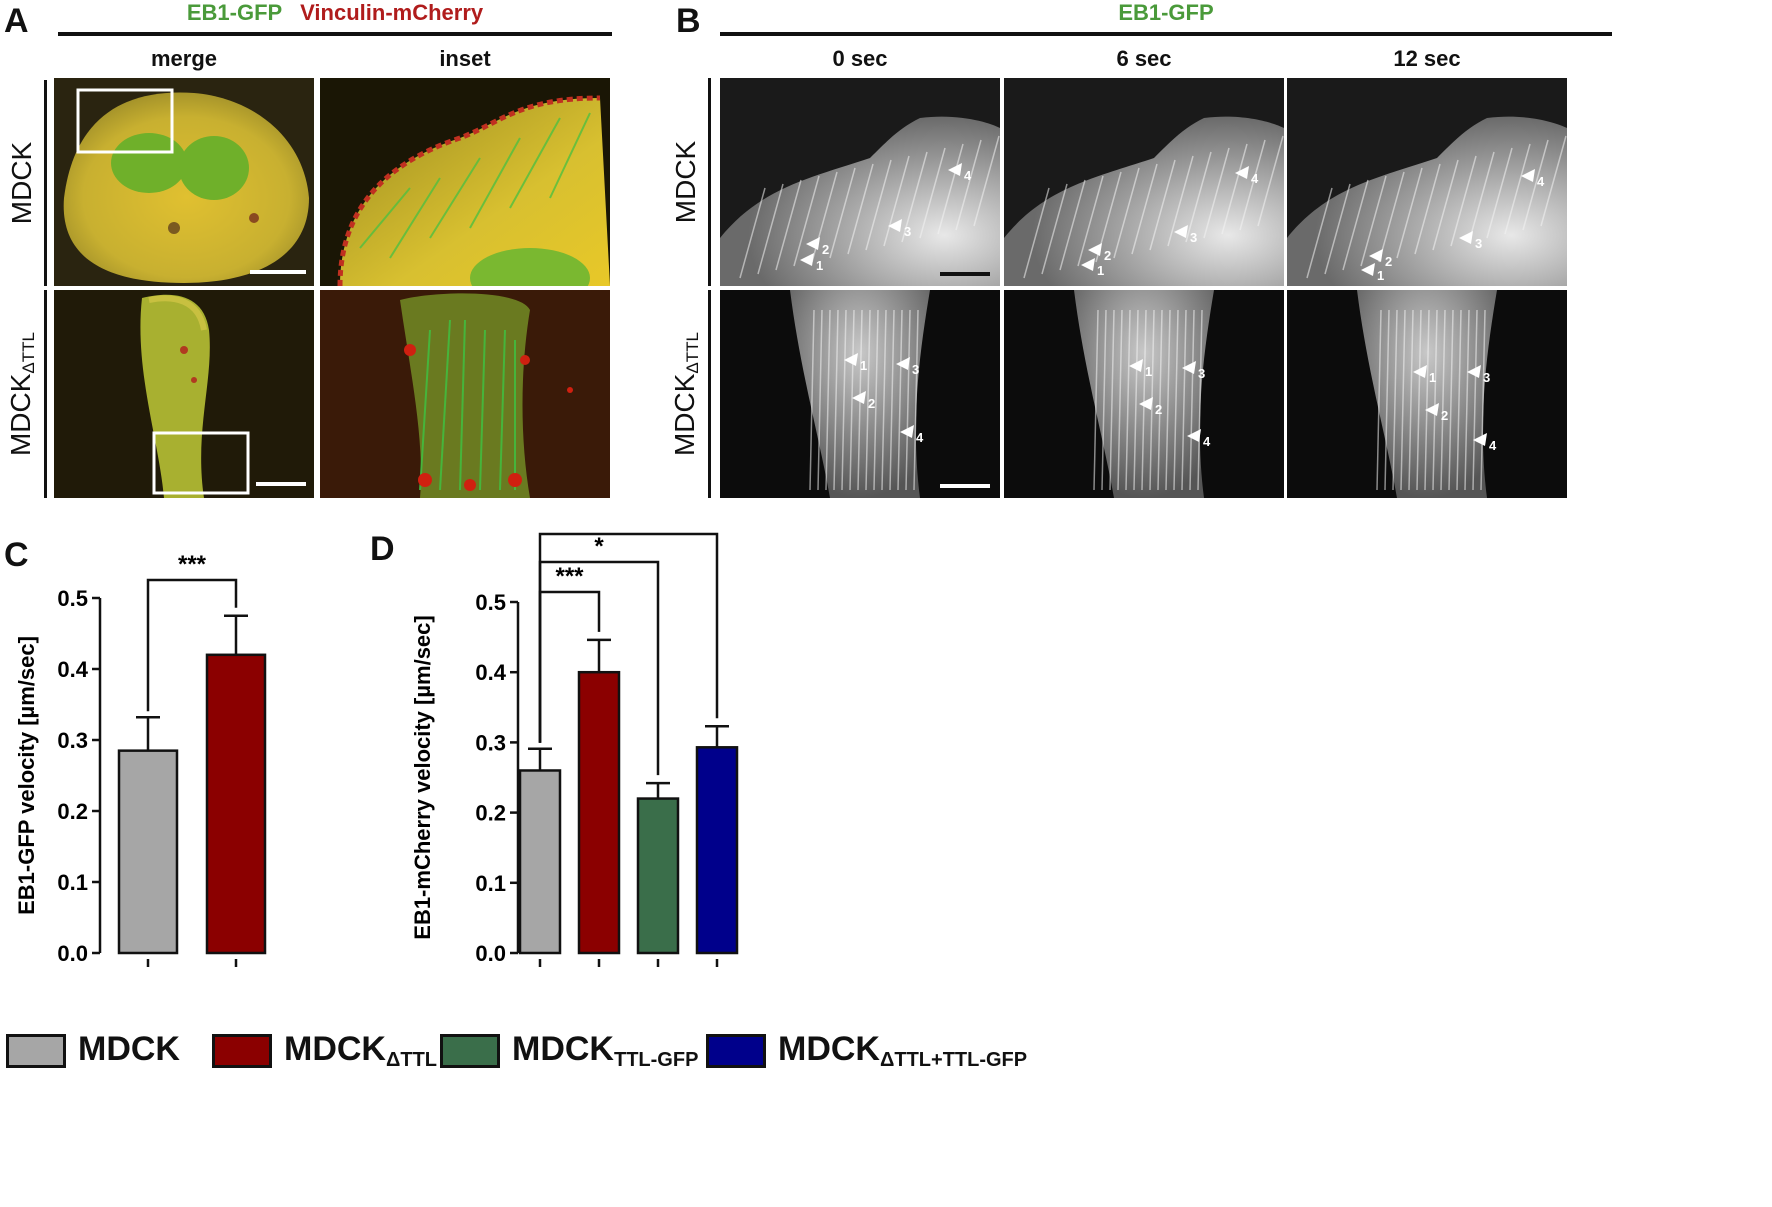 The image size is (1772, 1207). Describe the element at coordinates (1144, 394) in the screenshot. I see `timelapse-frame-image: 1 23 4` at that location.